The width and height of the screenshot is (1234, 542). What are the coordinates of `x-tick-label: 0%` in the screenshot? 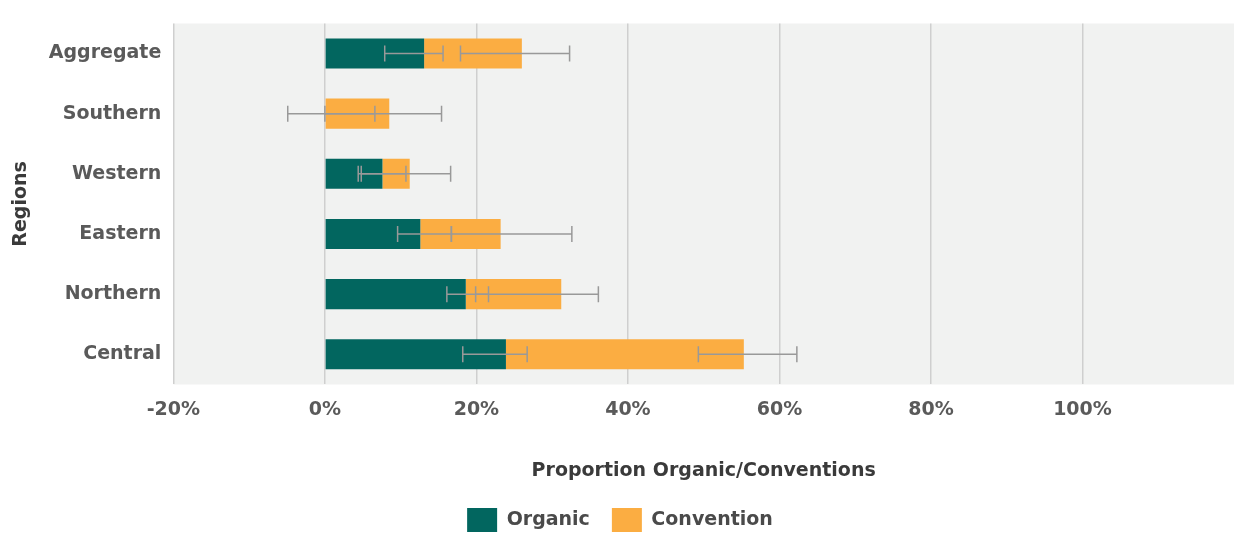 It's located at (325, 407).